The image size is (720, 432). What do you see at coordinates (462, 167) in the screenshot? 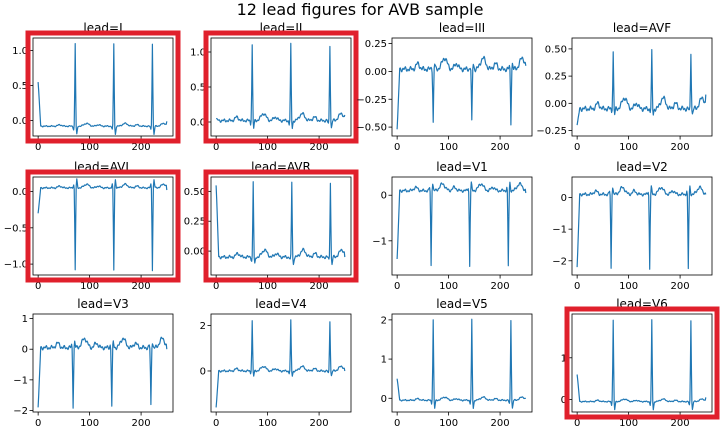
I see `panel-title: lead=V1` at bounding box center [462, 167].